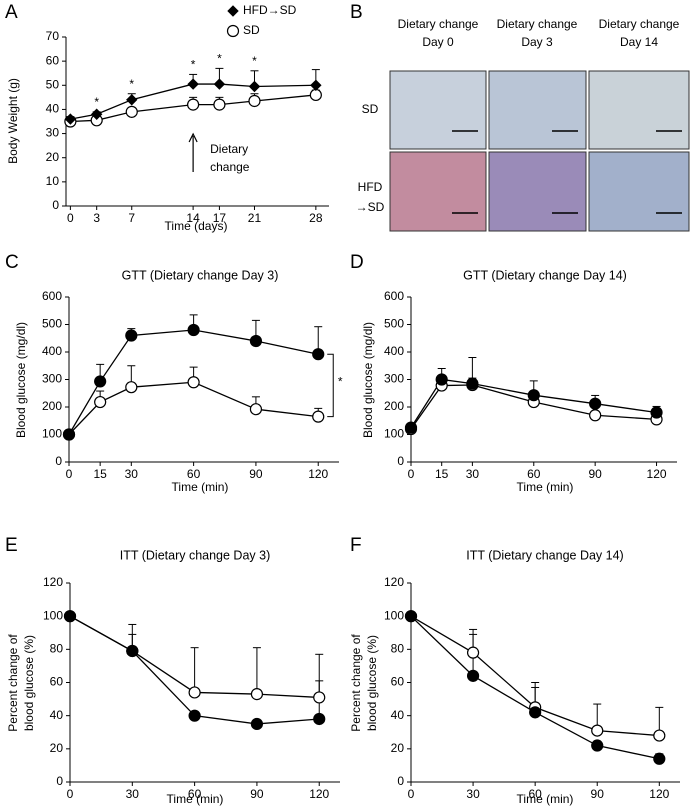 The image size is (693, 811). I want to click on panel-label: E, so click(11, 545).